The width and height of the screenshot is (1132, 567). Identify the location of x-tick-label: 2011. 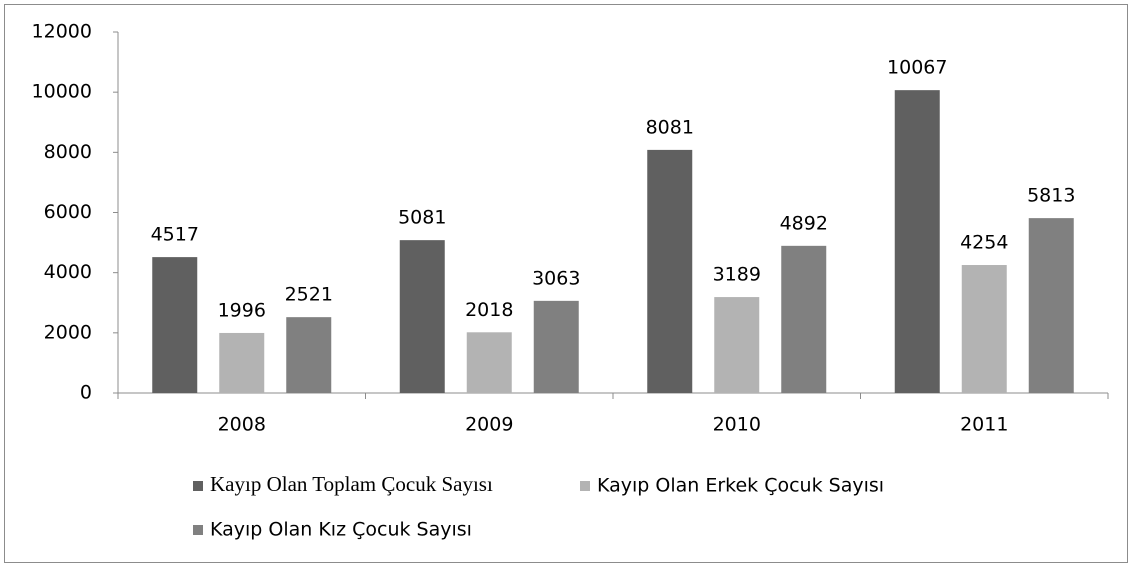
(984, 425).